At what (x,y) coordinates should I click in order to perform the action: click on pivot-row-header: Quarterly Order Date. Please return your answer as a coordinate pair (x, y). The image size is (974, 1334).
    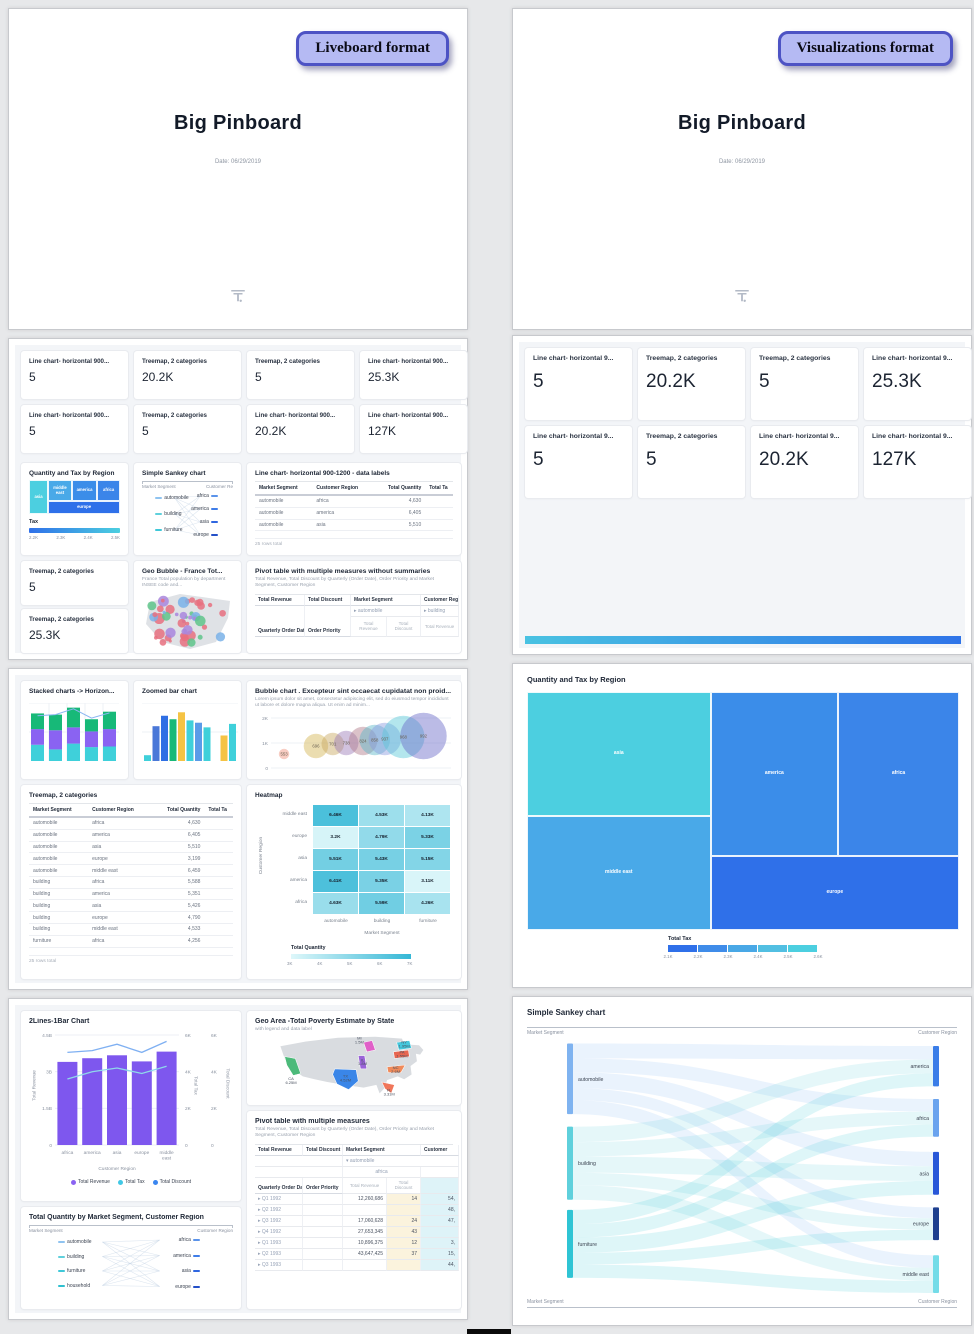
    Looking at the image, I should click on (280, 621).